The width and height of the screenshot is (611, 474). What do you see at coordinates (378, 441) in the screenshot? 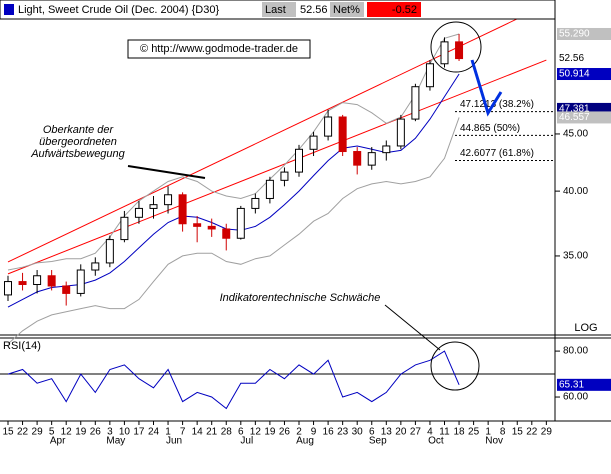
I see `month-label: Sep` at bounding box center [378, 441].